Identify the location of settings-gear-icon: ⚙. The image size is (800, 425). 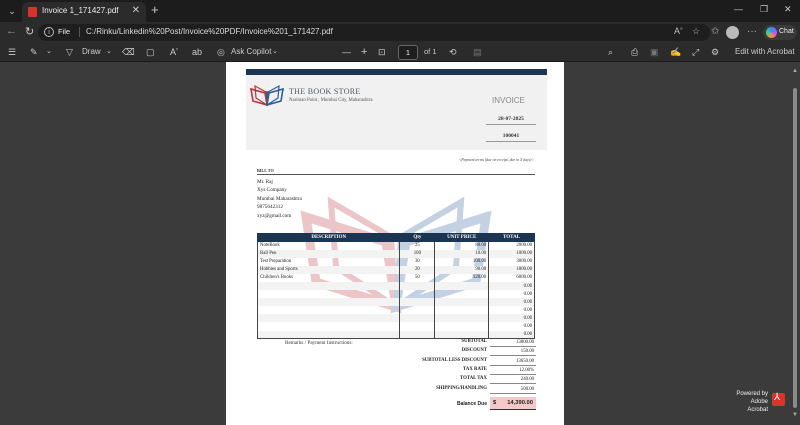
(715, 52).